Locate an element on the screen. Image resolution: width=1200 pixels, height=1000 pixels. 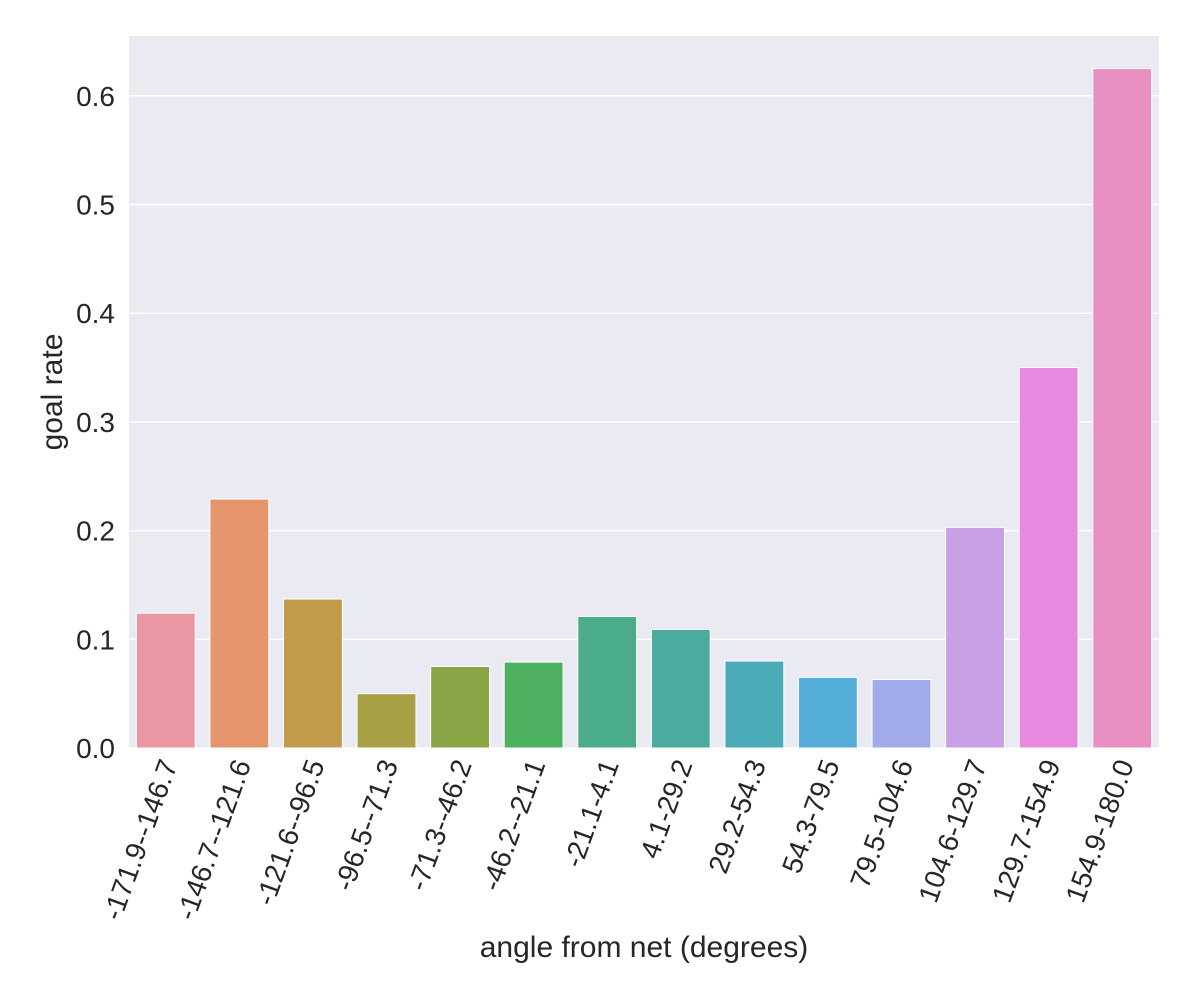
x-tick-label: -146.7--121.6 is located at coordinates (213, 839).